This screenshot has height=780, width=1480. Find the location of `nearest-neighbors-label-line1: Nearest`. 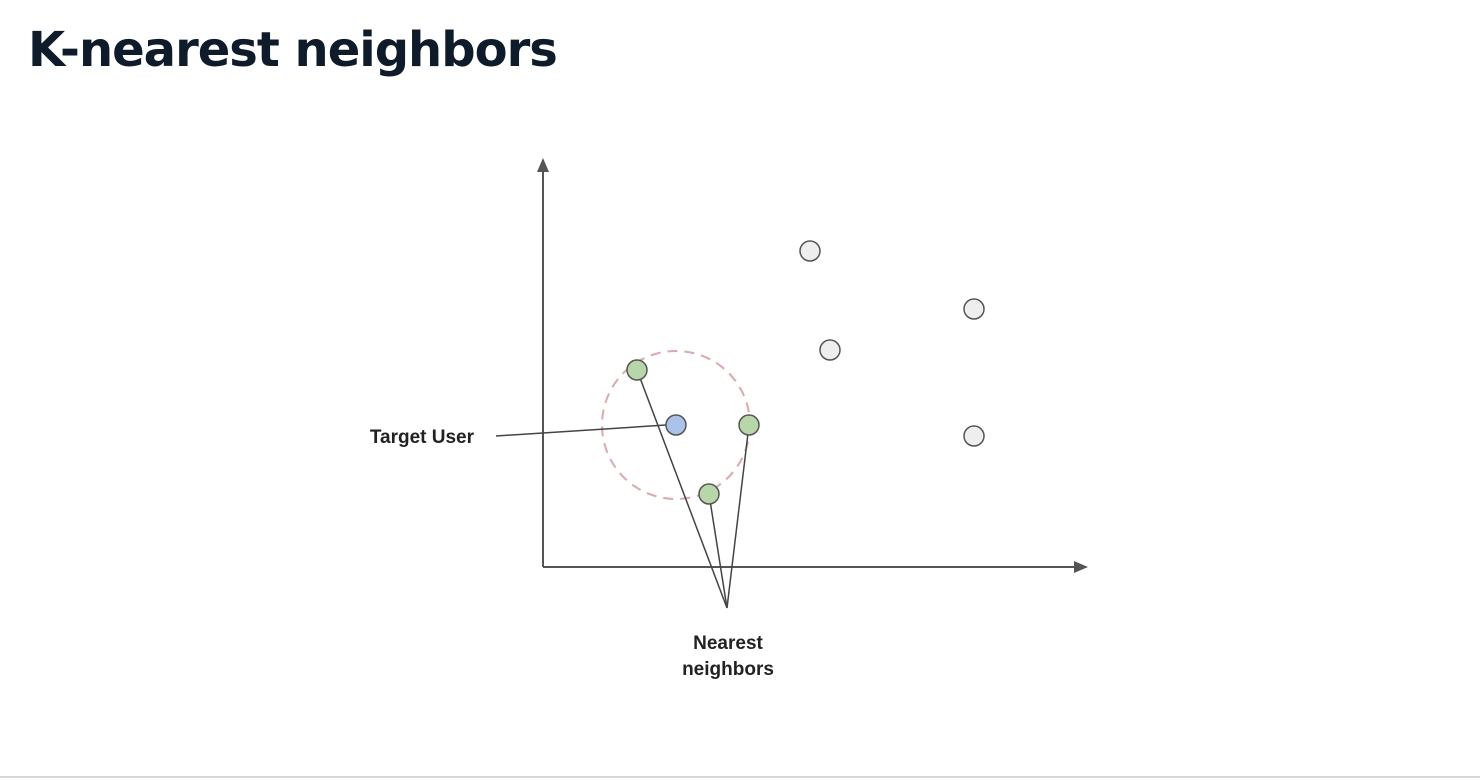

nearest-neighbors-label-line1: Nearest is located at coordinates (728, 643).